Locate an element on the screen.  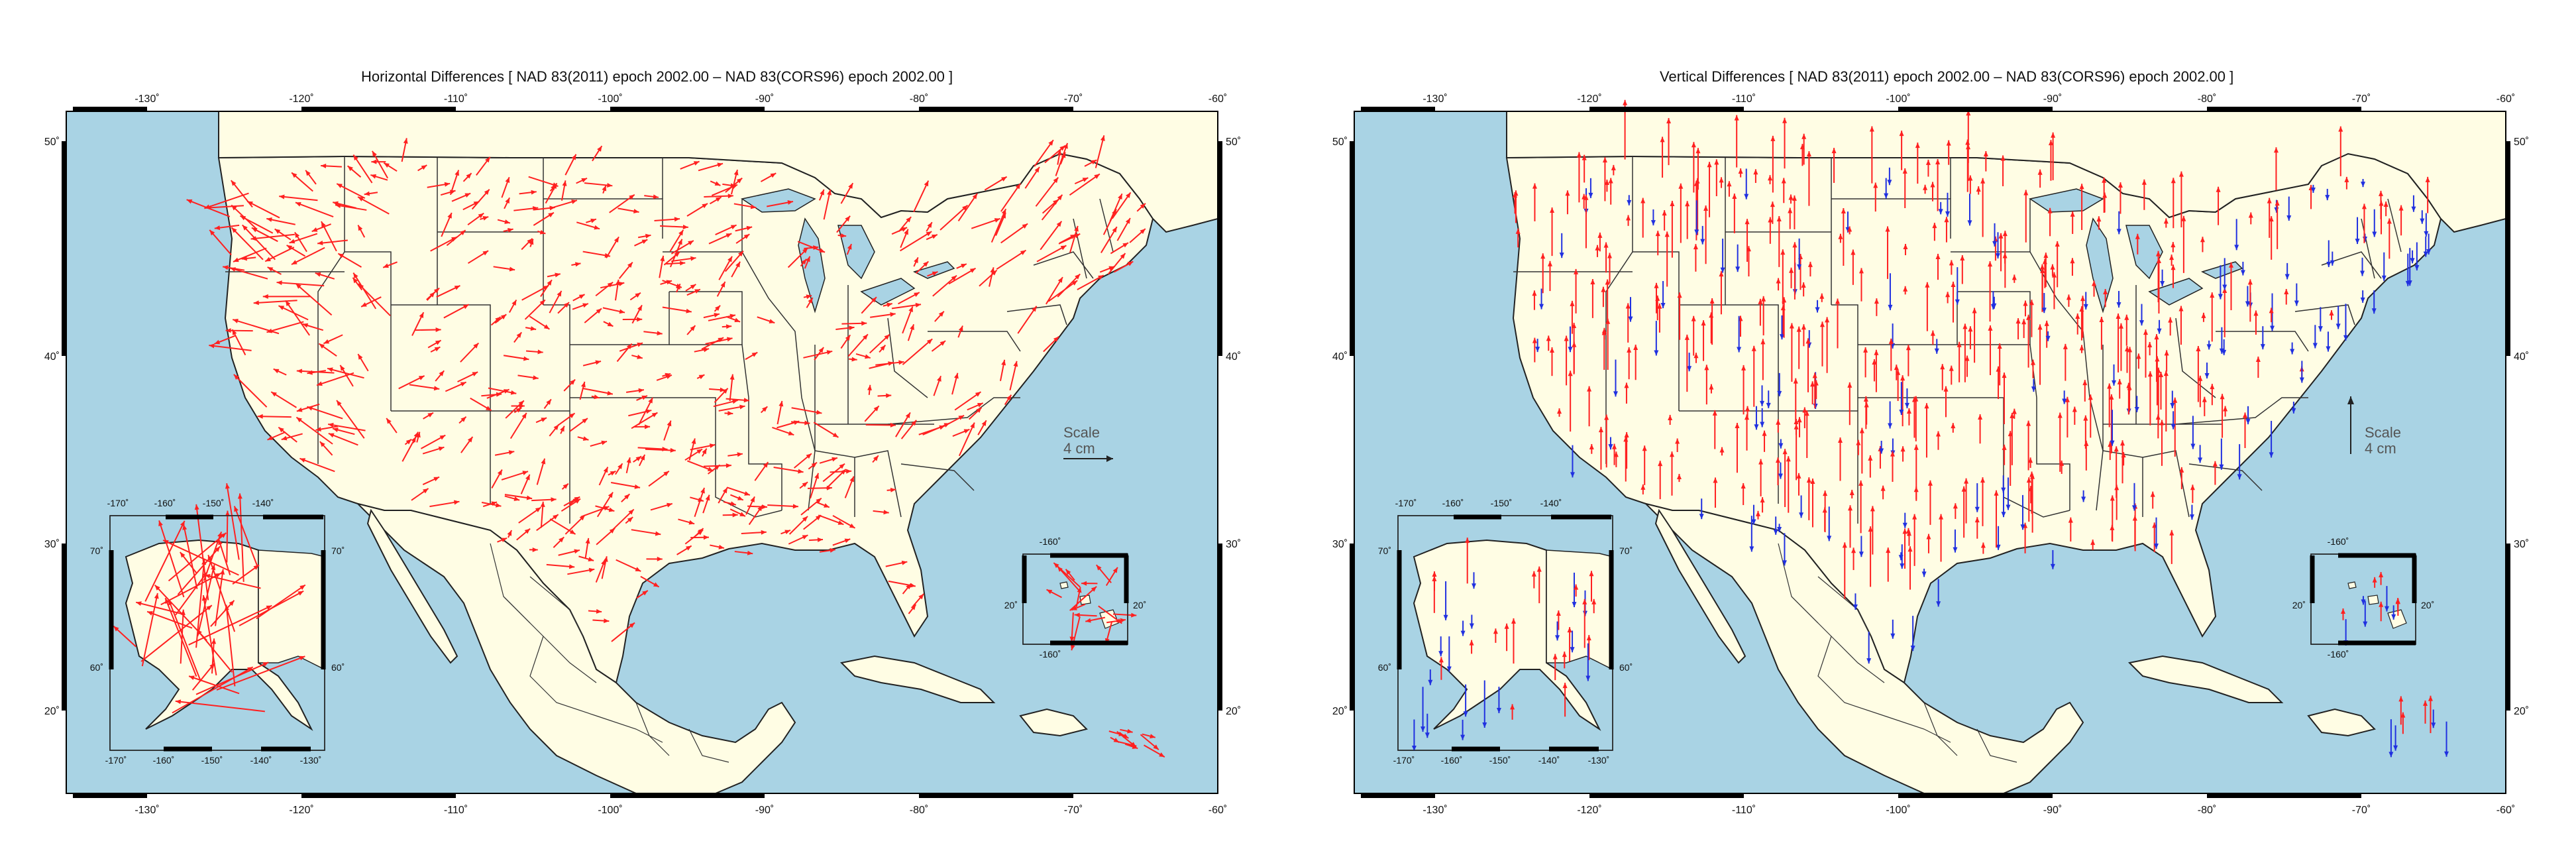
alaska-top-tick-label: -150˚ is located at coordinates (214, 503).